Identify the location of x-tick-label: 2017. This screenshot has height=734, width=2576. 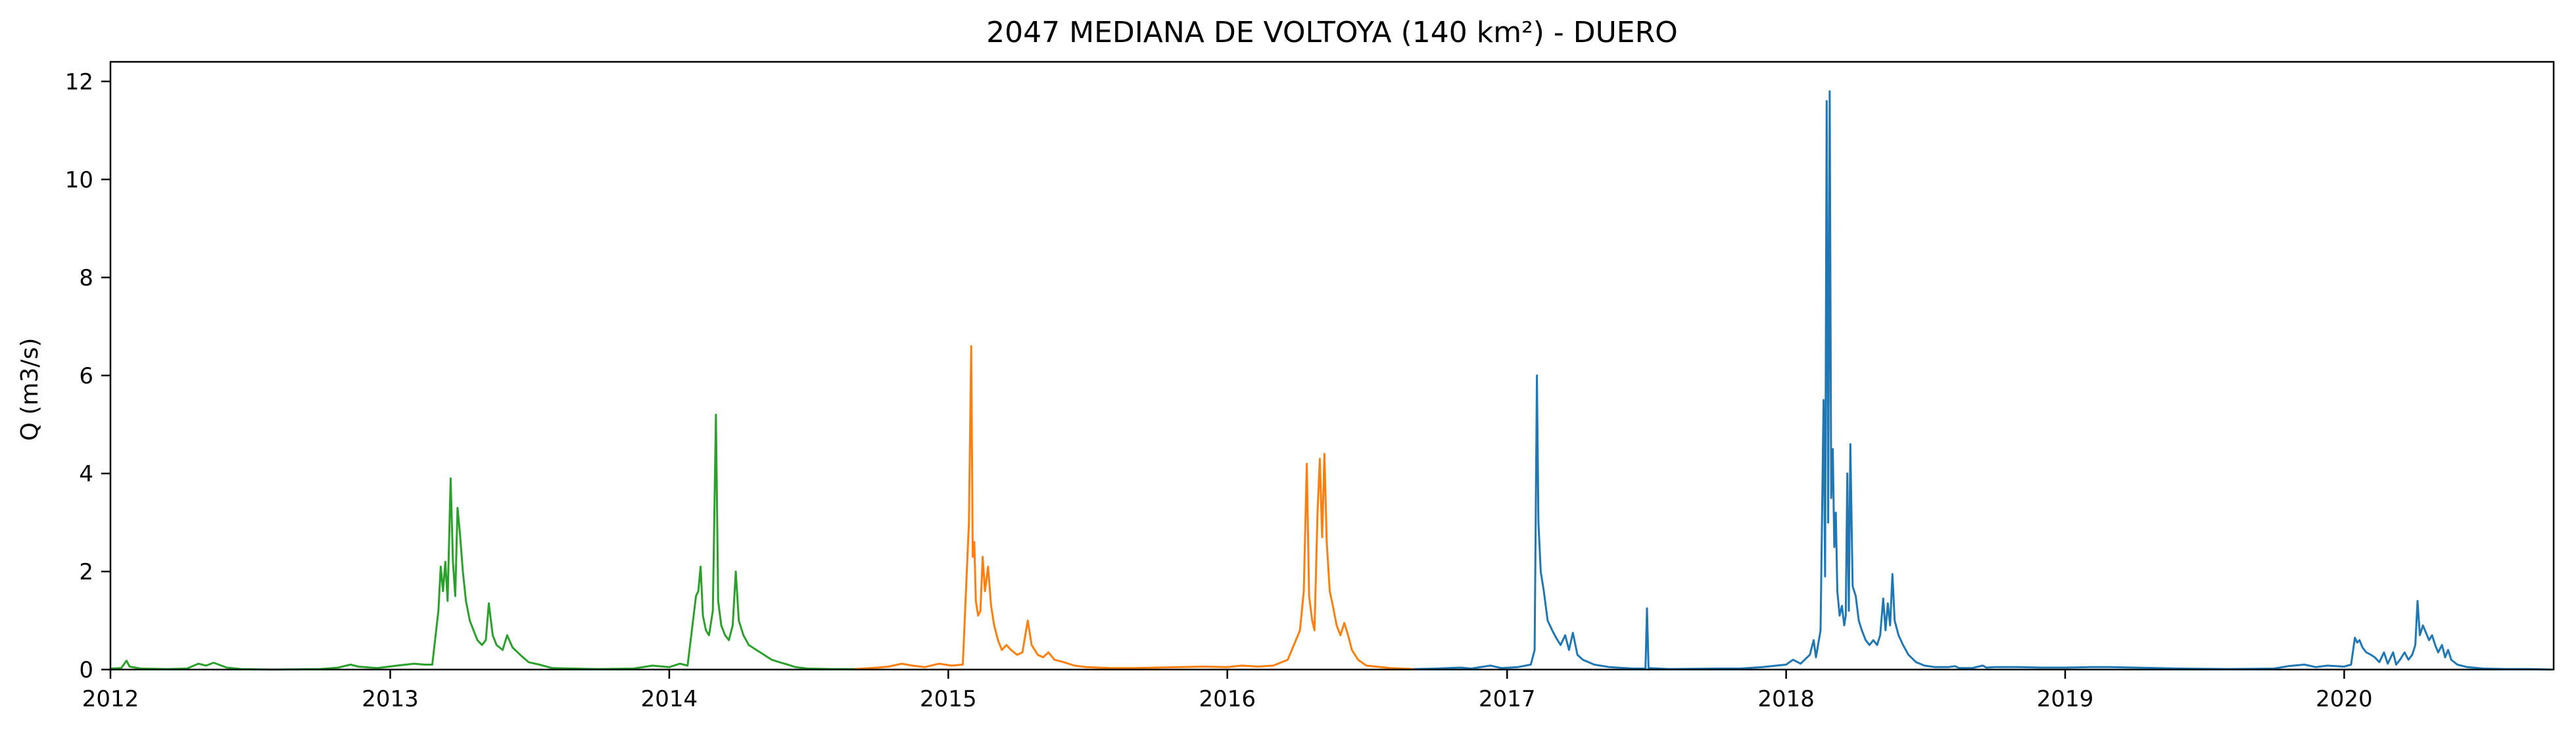
(1507, 699).